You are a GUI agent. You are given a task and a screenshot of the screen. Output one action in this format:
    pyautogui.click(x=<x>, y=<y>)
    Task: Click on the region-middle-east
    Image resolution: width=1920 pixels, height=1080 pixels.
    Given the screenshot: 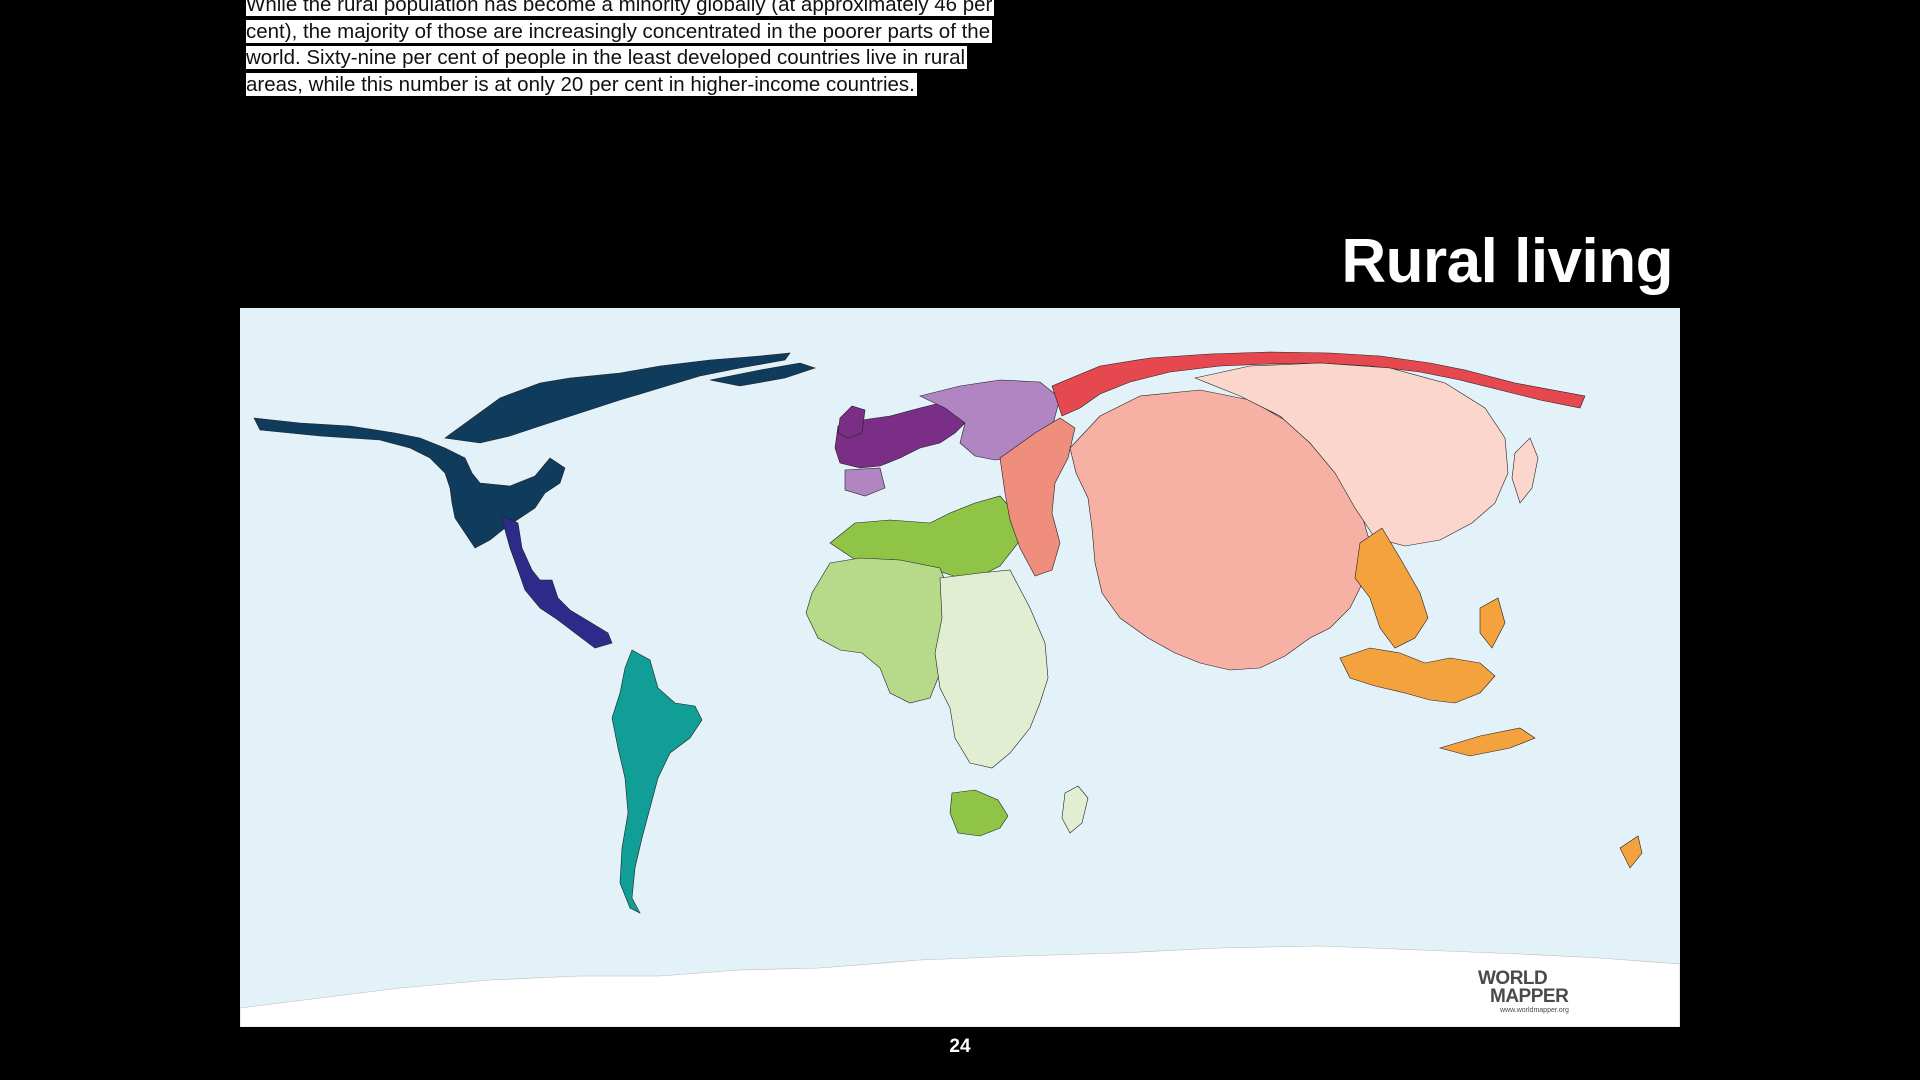 What is the action you would take?
    pyautogui.click(x=1037, y=497)
    